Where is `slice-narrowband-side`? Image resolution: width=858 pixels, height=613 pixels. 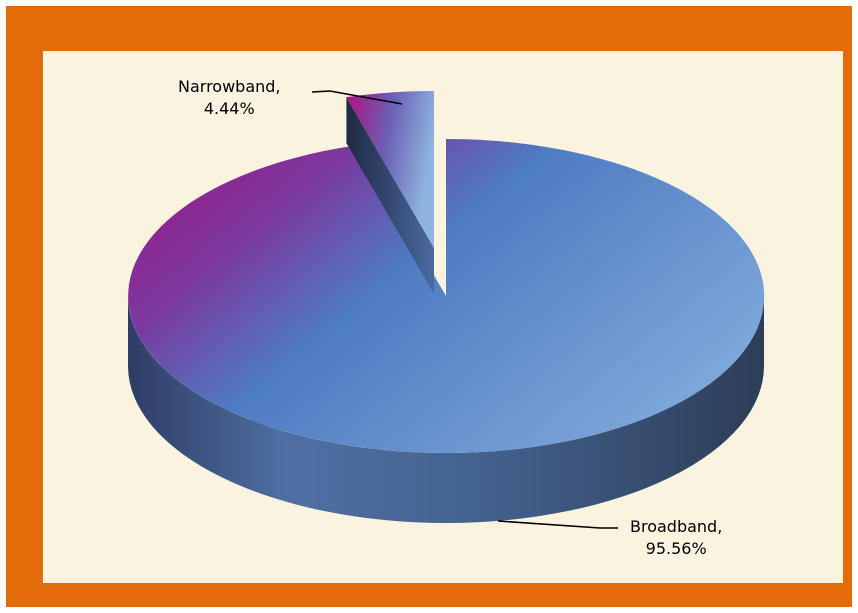
slice-narrowband-side is located at coordinates (390, 195).